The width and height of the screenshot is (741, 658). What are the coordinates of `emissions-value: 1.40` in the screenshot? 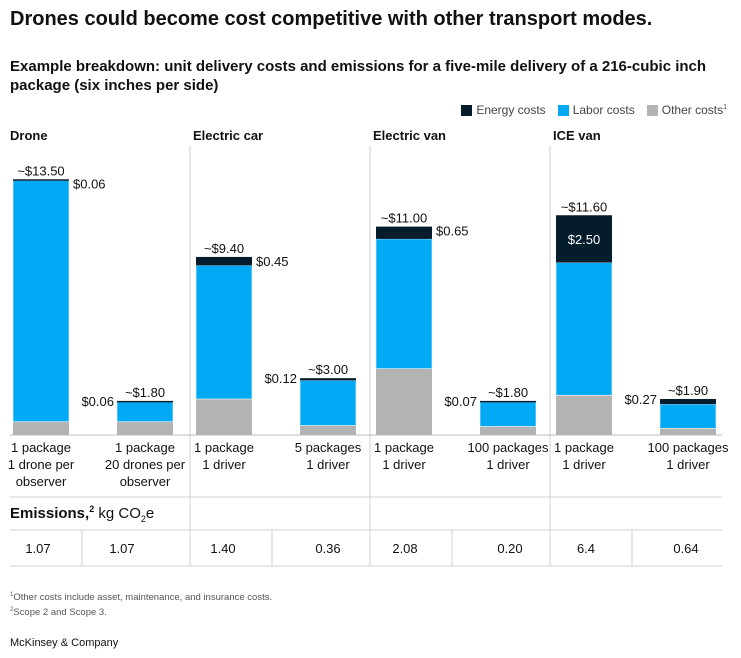 It's located at (222, 548).